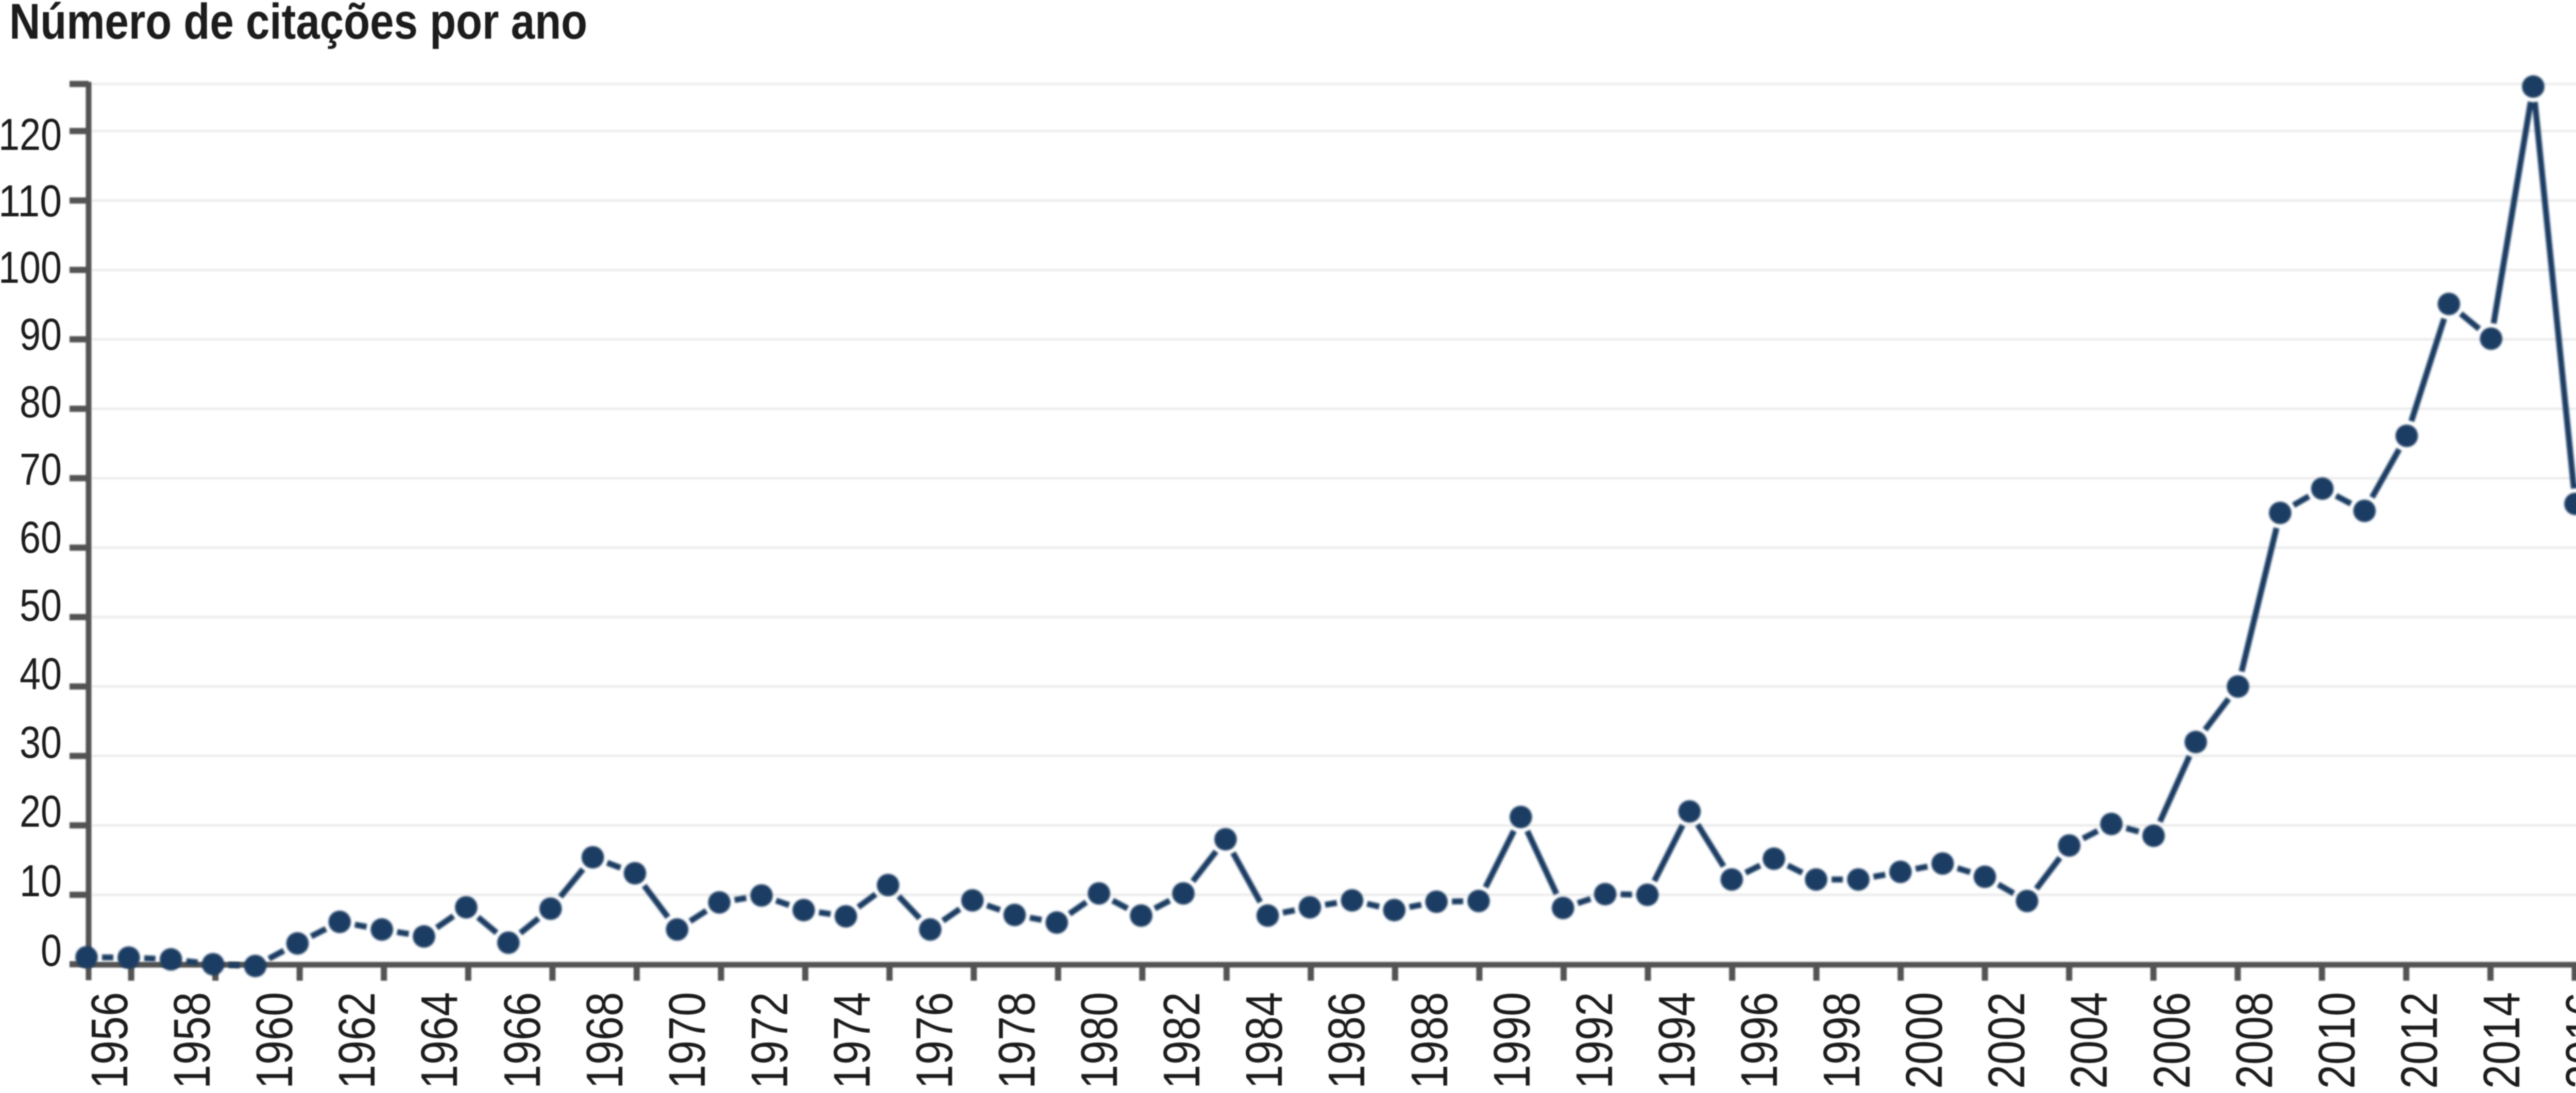 The height and width of the screenshot is (1093, 2576). I want to click on svg-text: 90, so click(41, 335).